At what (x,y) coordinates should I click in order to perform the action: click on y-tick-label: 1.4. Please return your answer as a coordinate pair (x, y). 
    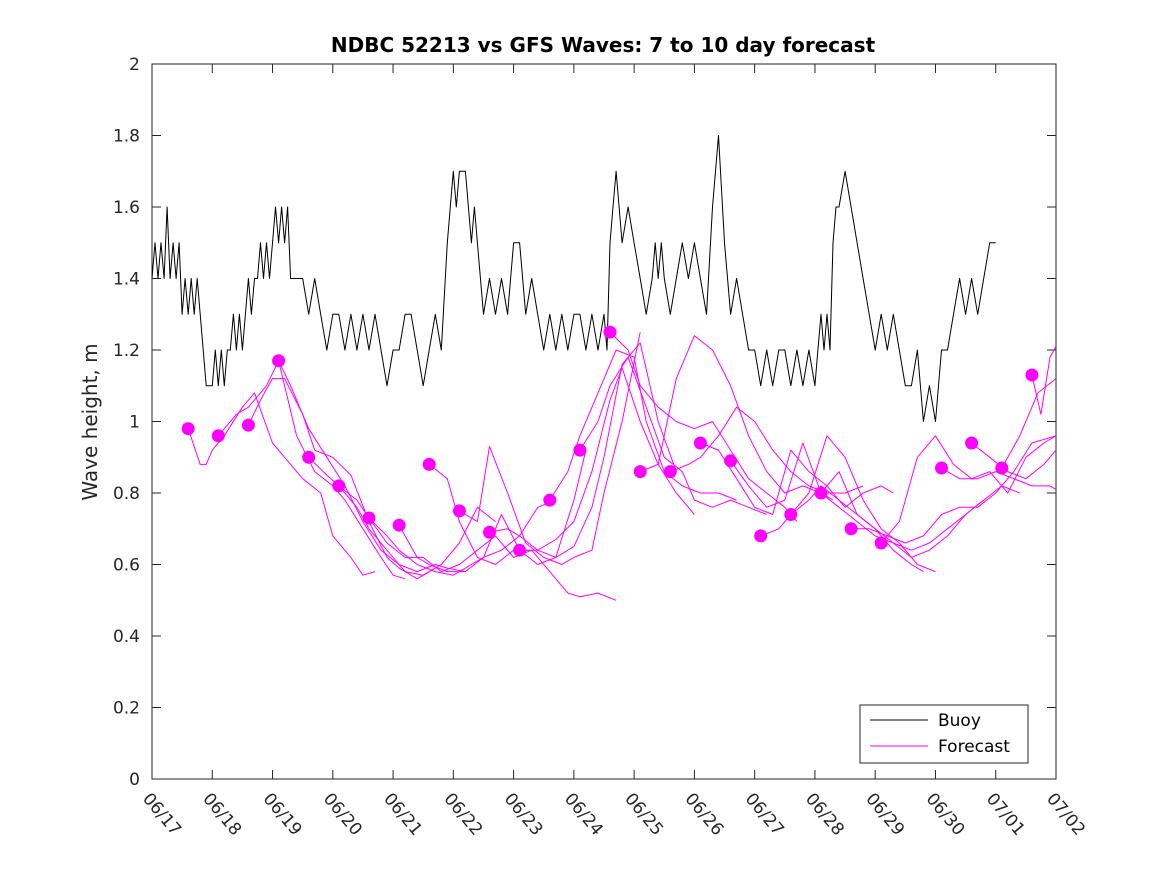
    Looking at the image, I should click on (126, 280).